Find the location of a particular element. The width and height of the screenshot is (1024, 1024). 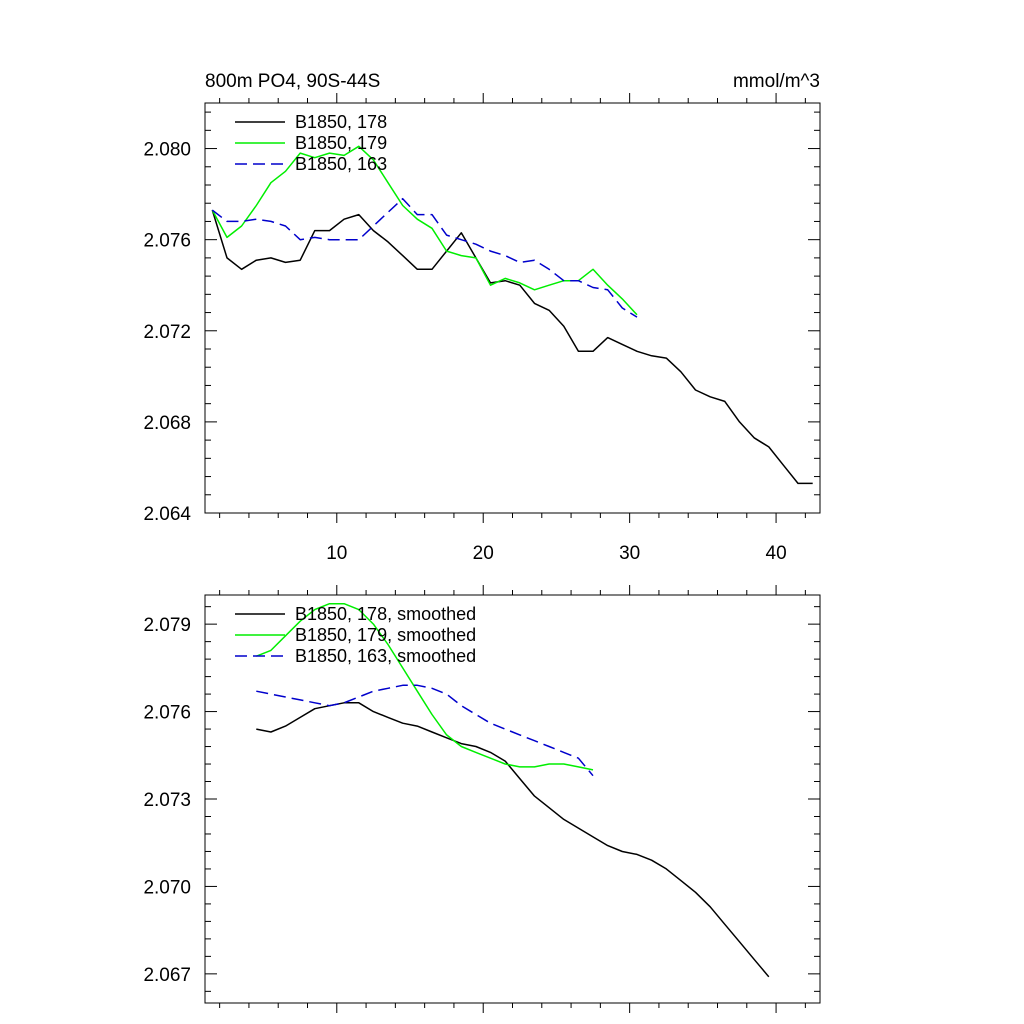

legend-label-2: B1850, 179 is located at coordinates (341, 143).